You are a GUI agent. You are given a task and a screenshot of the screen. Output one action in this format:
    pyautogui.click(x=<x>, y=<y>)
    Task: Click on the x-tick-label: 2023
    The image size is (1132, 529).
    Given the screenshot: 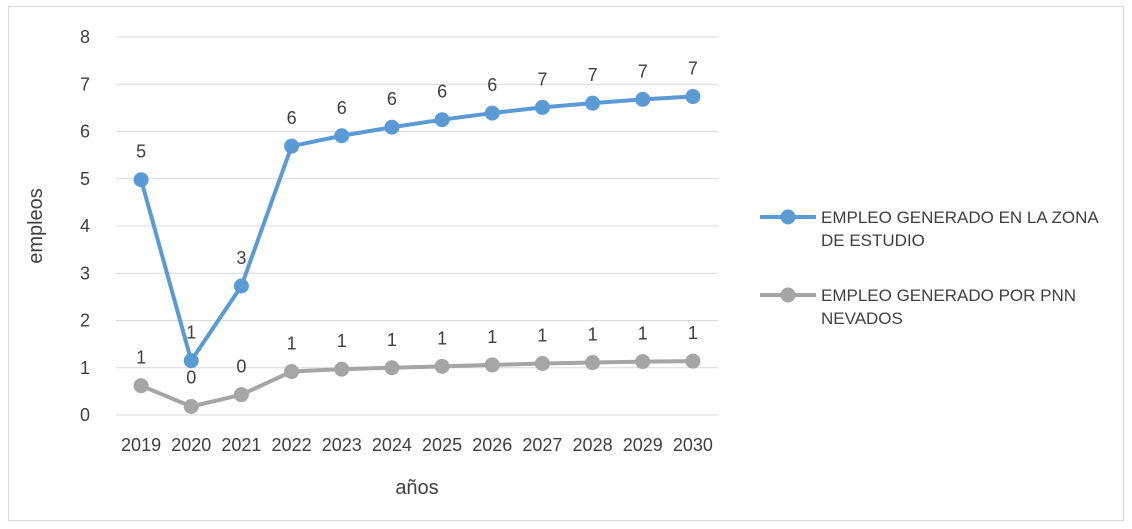 What is the action you would take?
    pyautogui.click(x=342, y=445)
    